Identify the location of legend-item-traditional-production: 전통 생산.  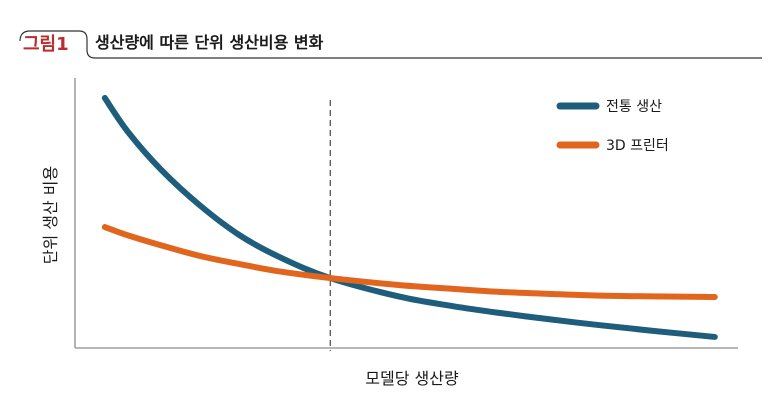
(609, 107).